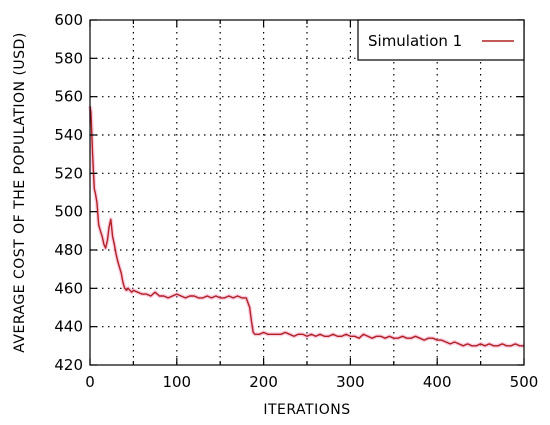  Describe the element at coordinates (263, 382) in the screenshot. I see `x-tick-label: 200` at that location.